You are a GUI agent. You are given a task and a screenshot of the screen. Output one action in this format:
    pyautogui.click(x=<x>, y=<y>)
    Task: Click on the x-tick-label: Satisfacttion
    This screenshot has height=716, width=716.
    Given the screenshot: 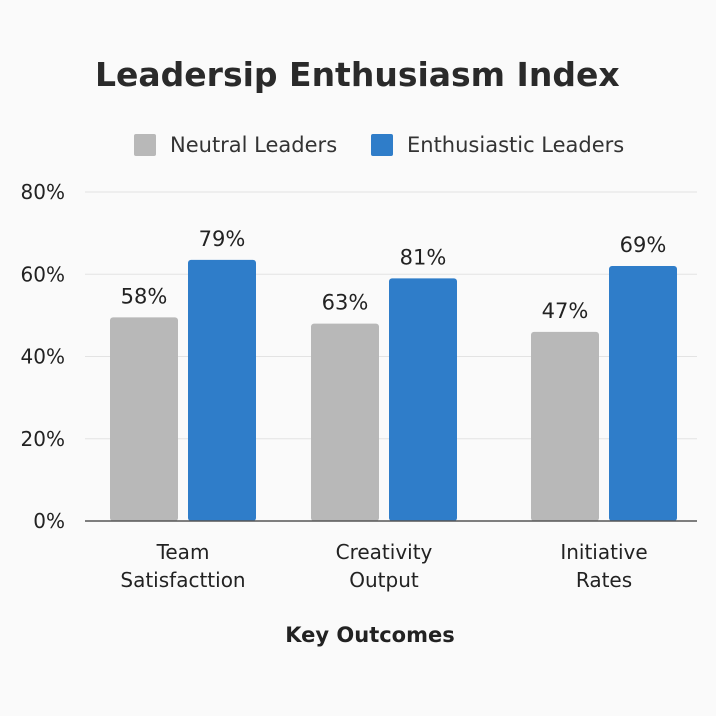 What is the action you would take?
    pyautogui.click(x=182, y=580)
    